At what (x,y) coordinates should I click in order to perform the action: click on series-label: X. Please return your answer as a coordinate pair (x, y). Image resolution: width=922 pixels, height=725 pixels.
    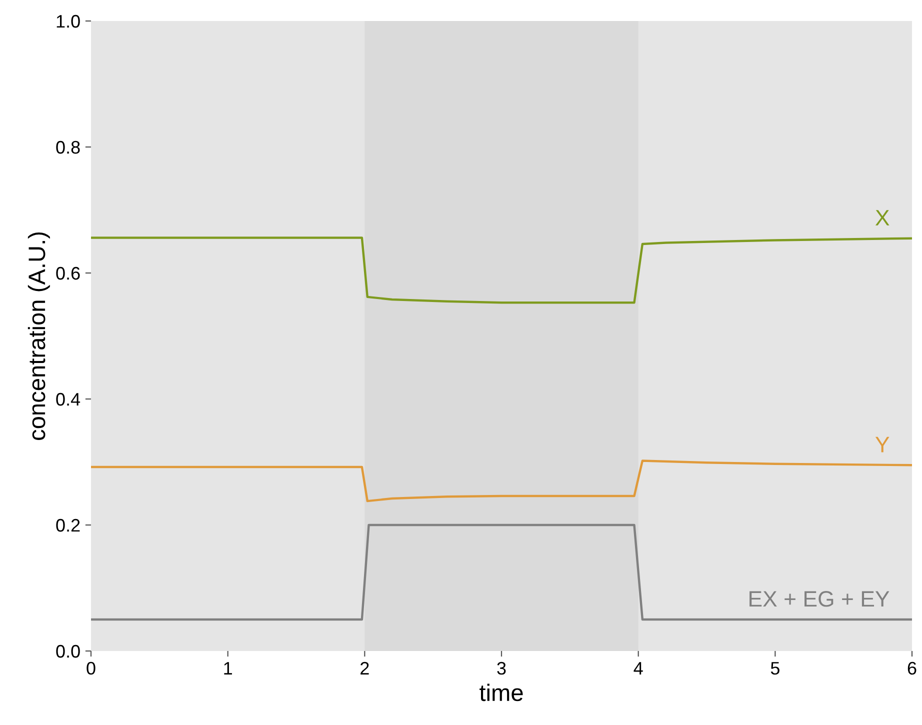
    Looking at the image, I should click on (882, 218).